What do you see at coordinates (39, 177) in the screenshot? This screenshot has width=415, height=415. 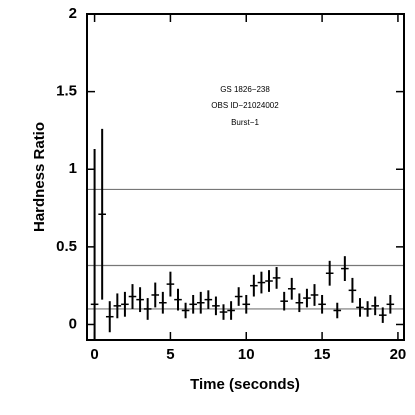 I see `y-axis-label: Hardness Ratio` at bounding box center [39, 177].